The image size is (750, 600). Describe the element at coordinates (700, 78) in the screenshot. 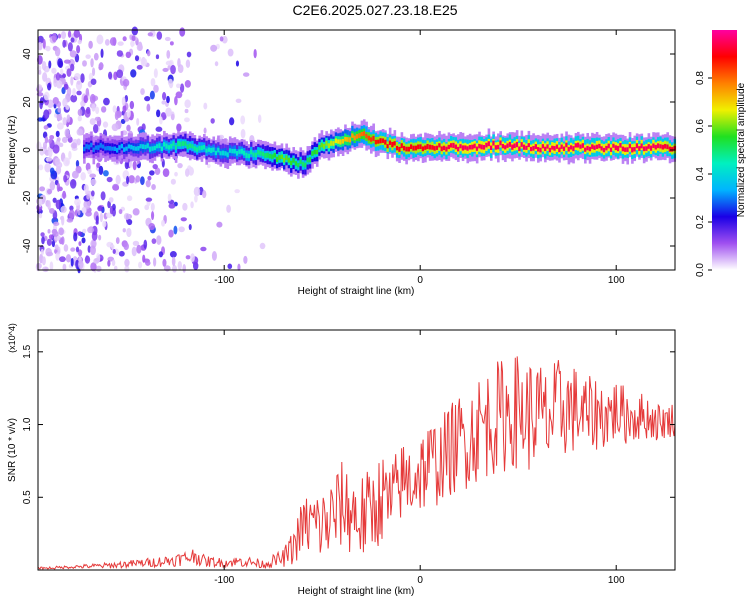

I see `colorbar-tick-label: 0.8` at that location.